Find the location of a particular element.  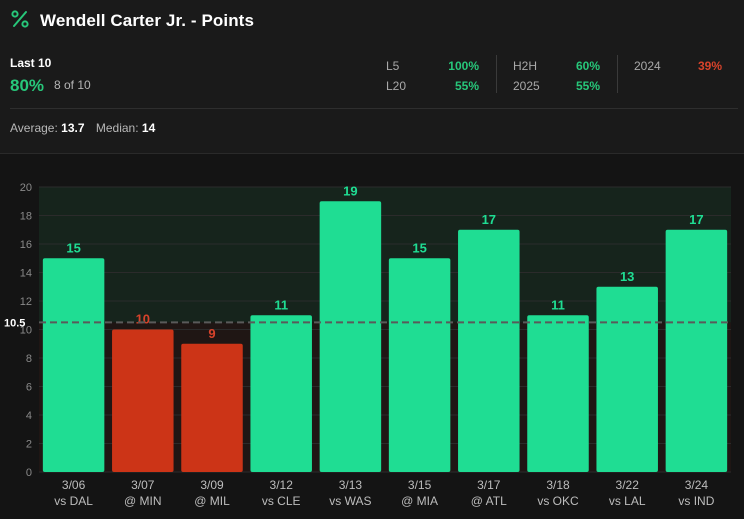

x-tick-date: 3/06 is located at coordinates (74, 485).